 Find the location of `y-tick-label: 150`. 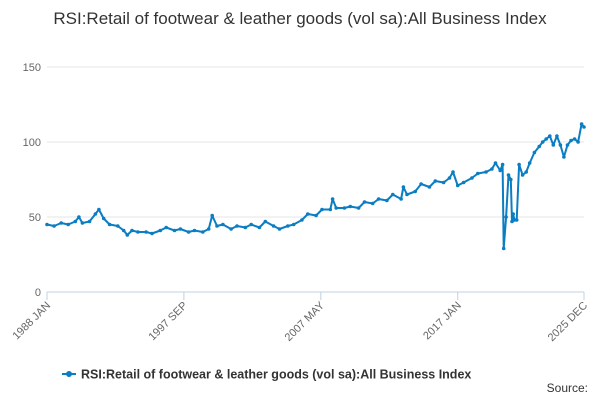

y-tick-label: 150 is located at coordinates (32, 68).